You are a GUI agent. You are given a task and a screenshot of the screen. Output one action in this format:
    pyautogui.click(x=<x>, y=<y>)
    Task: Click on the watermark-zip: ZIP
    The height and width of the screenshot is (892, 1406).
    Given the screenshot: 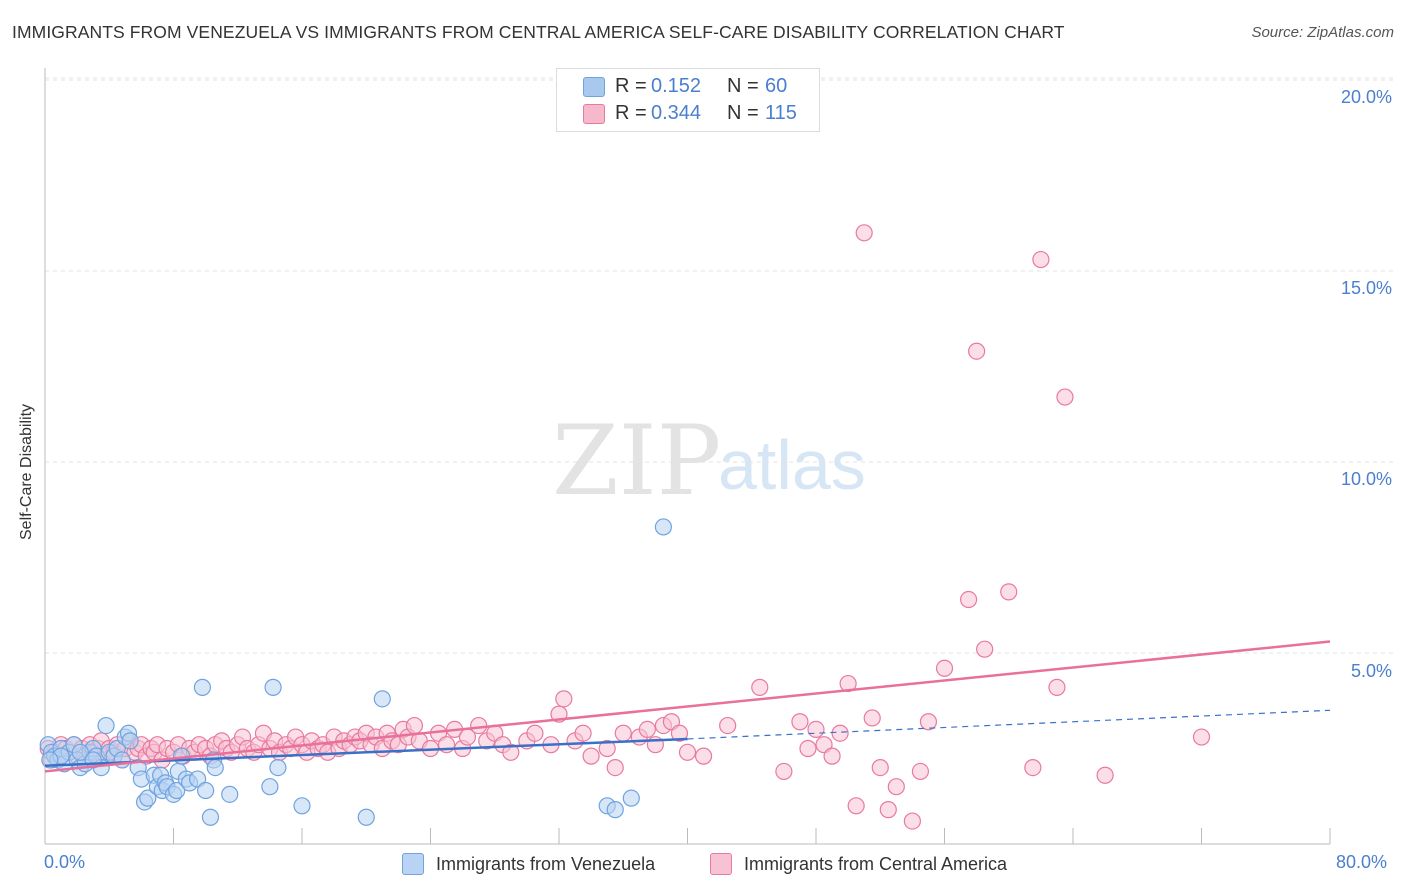 What is the action you would take?
    pyautogui.click(x=637, y=461)
    